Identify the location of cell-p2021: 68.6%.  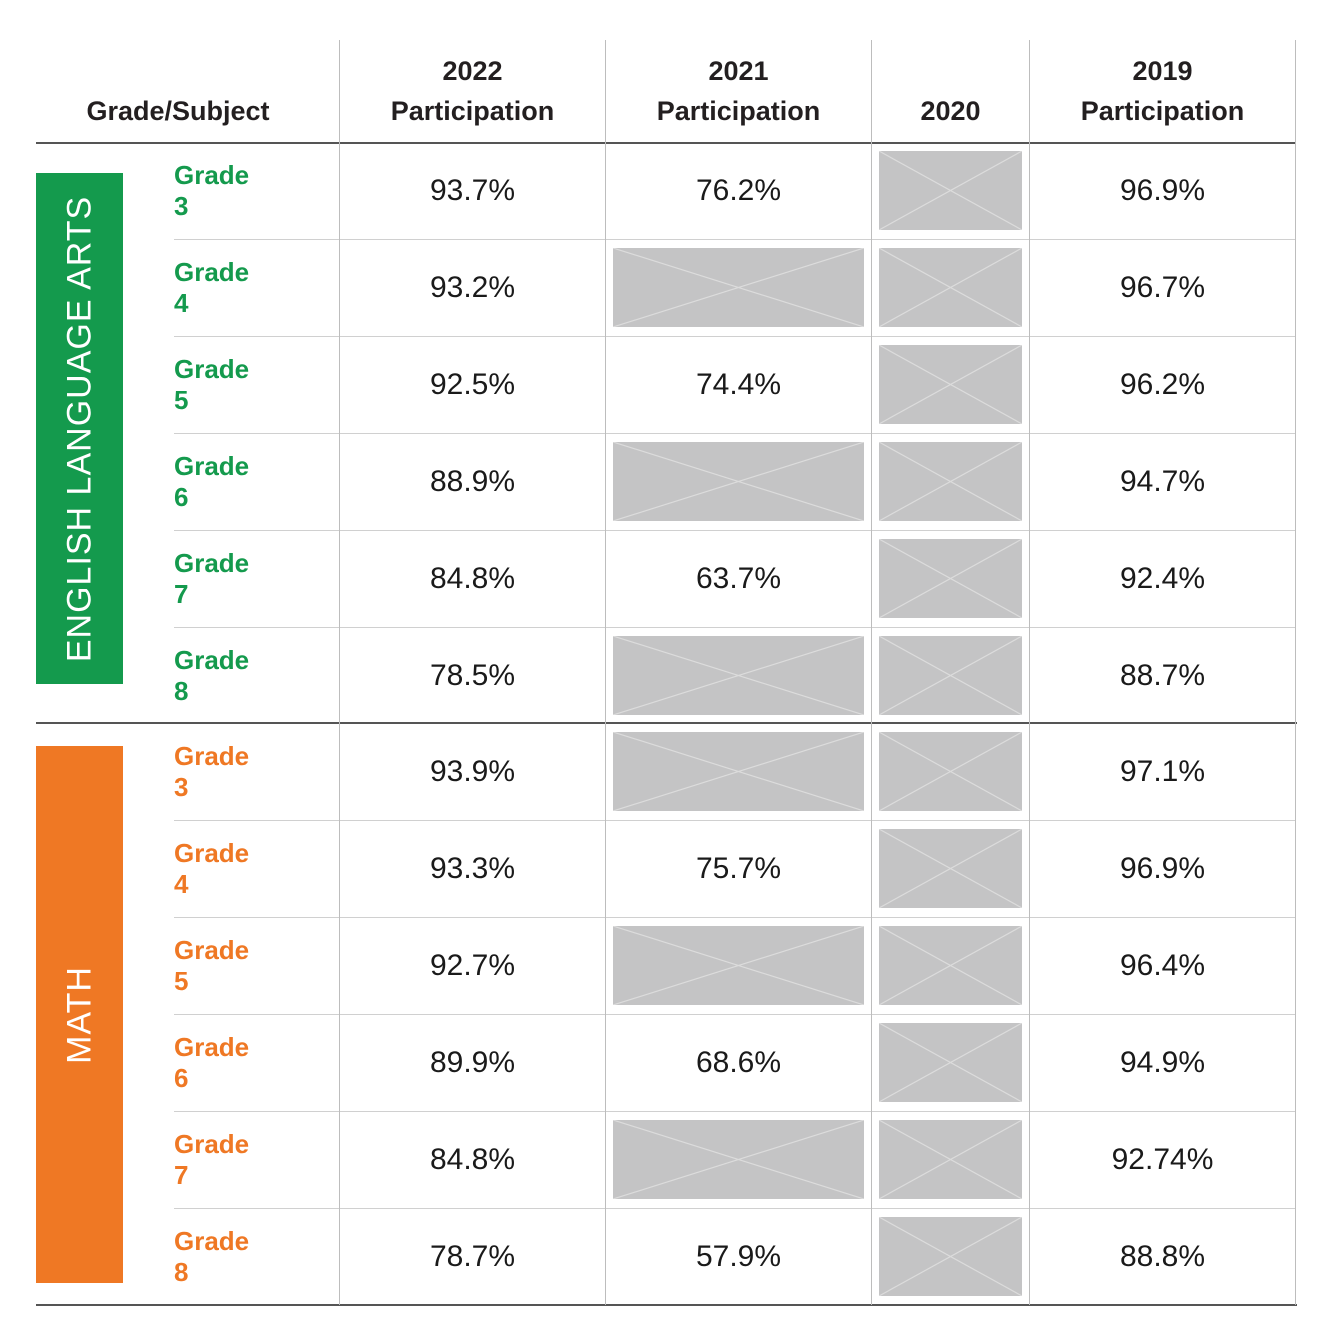
(738, 1062).